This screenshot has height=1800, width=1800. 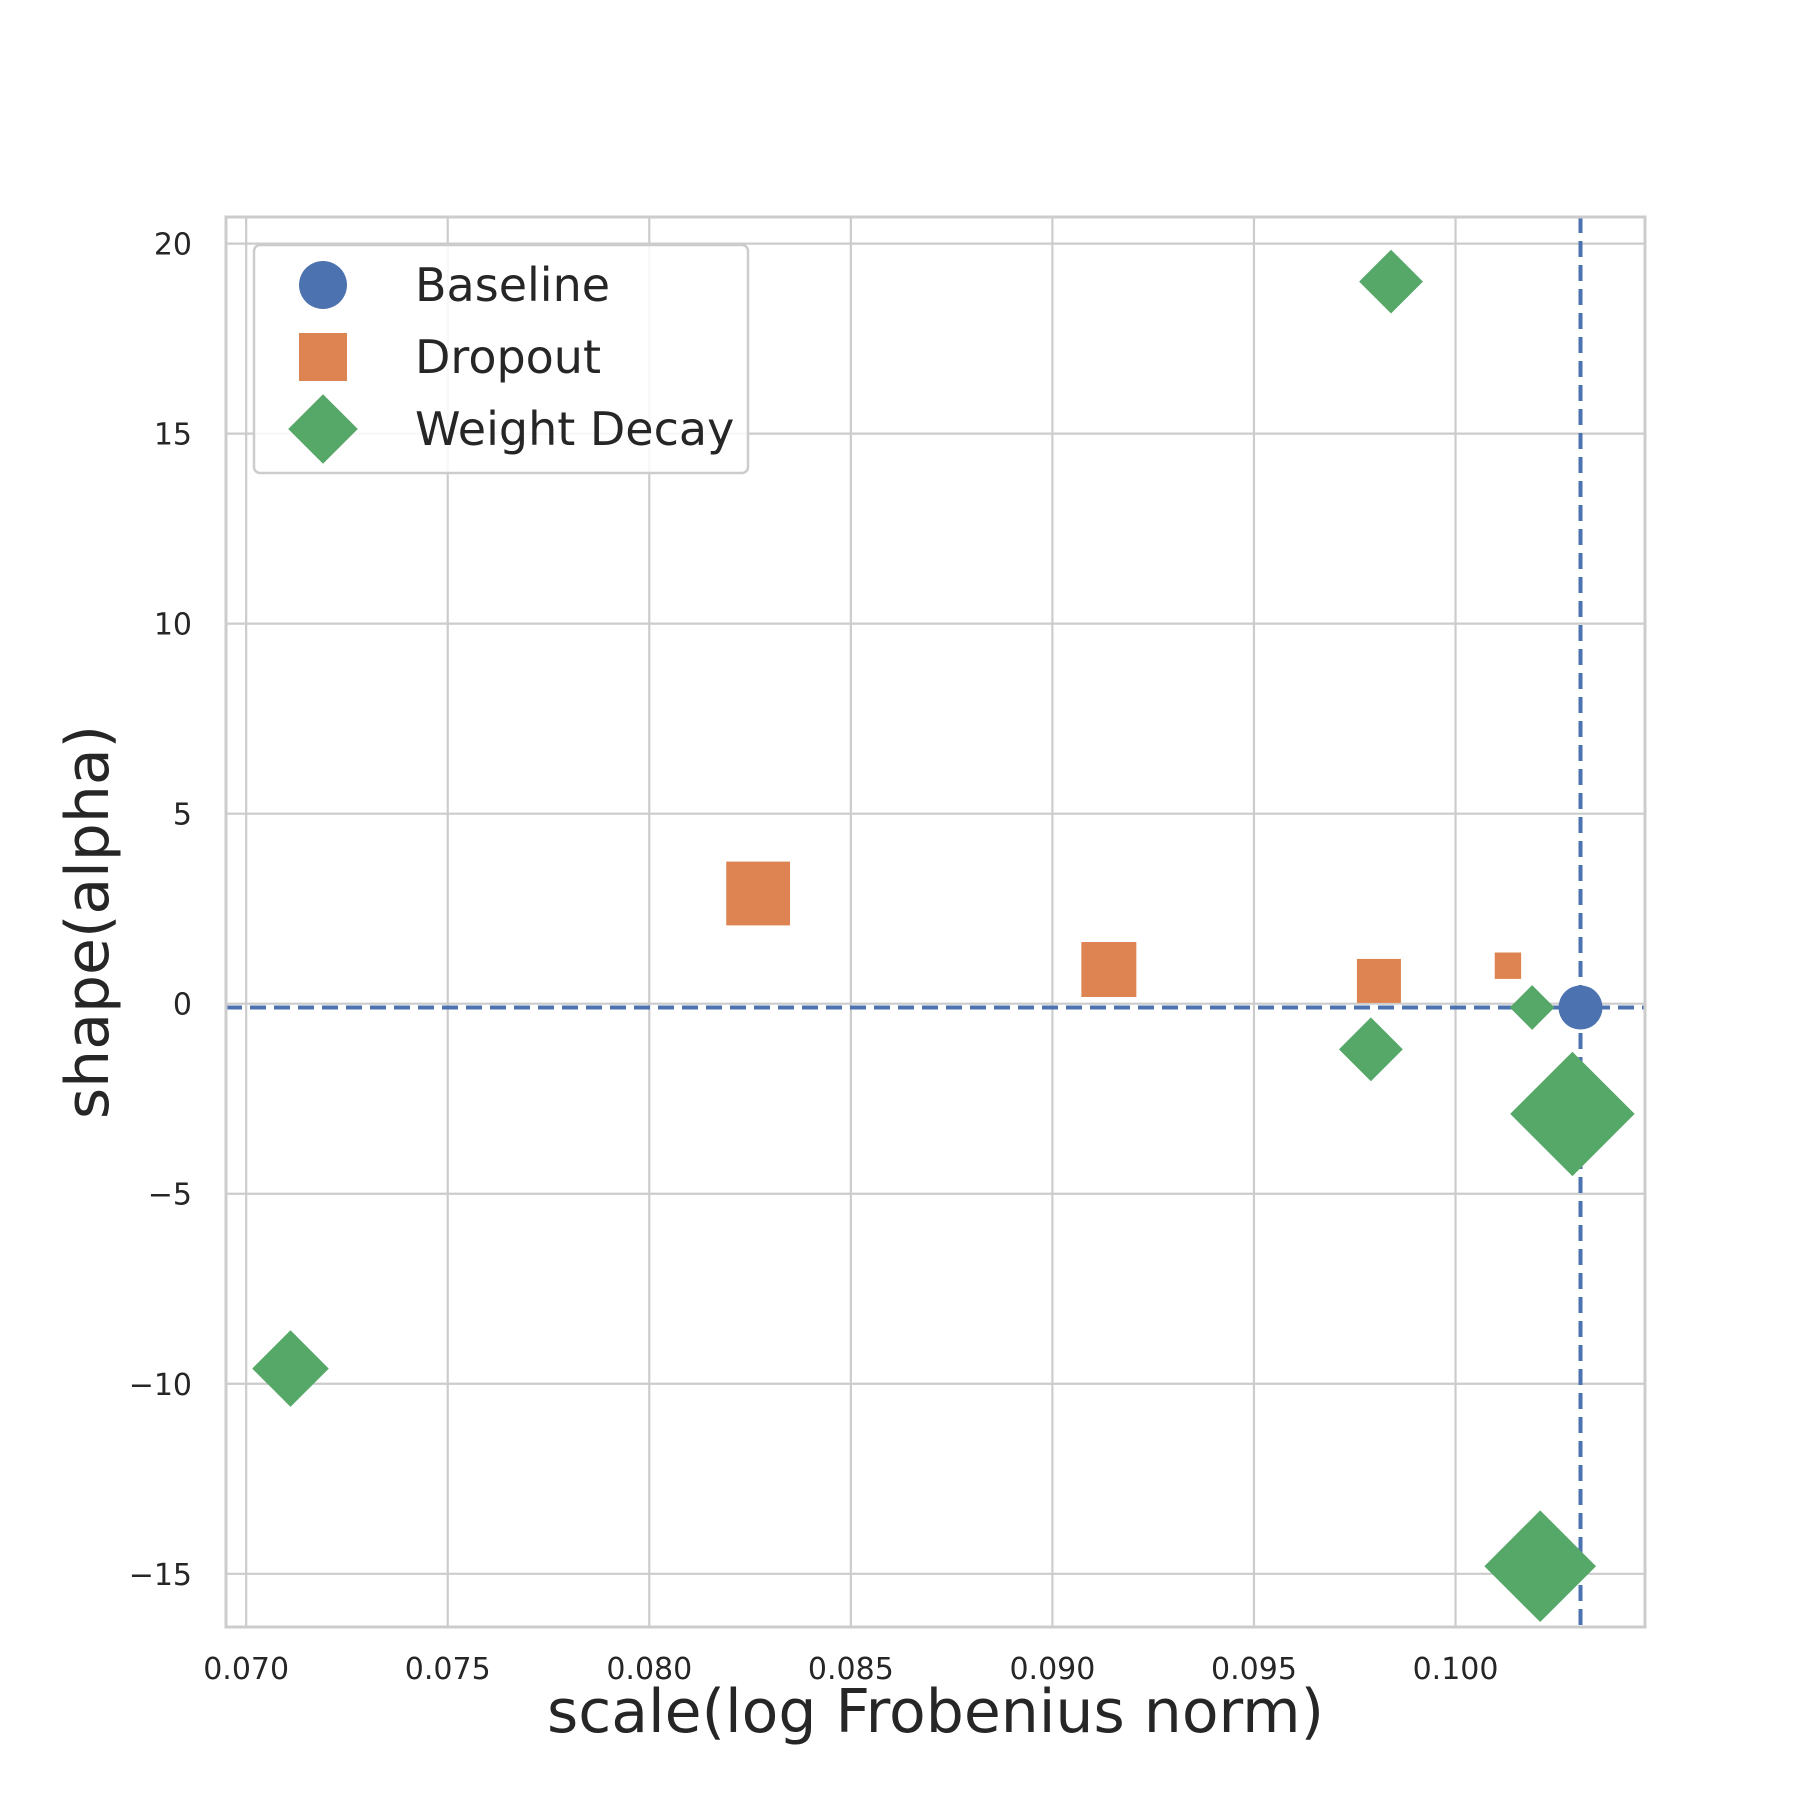 I want to click on x-tick-label: 0.095, so click(x=1254, y=1669).